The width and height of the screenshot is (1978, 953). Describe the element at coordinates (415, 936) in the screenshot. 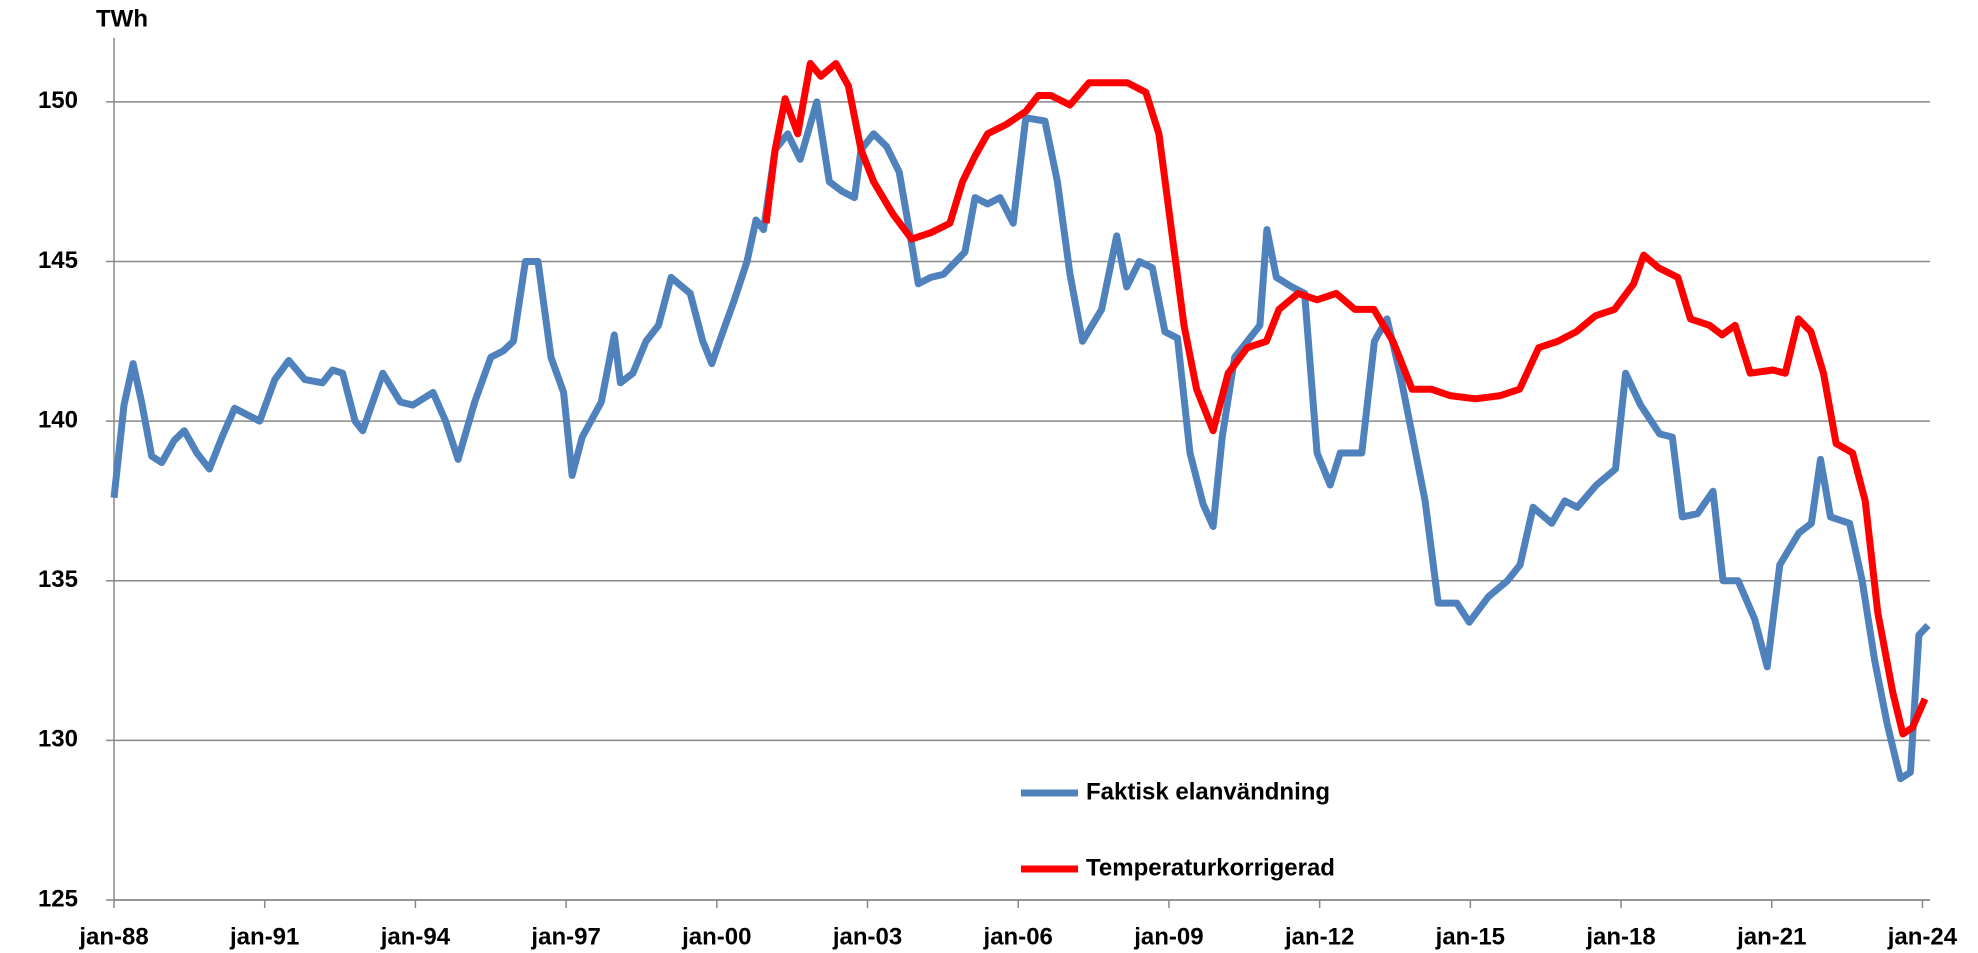

I see `x-tick-label: jan-94` at that location.